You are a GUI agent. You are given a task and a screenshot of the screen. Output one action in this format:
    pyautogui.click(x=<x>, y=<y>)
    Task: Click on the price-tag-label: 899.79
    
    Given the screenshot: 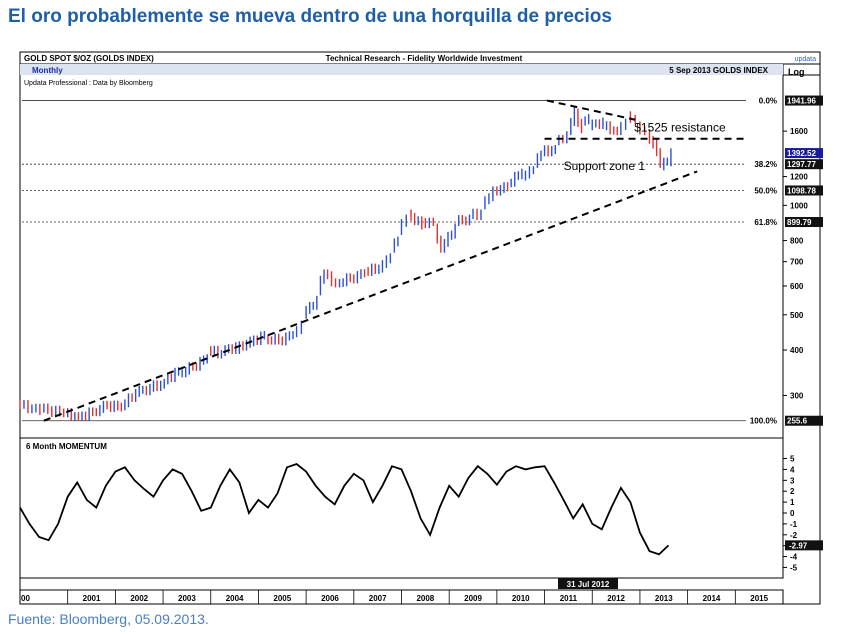 What is the action you would take?
    pyautogui.click(x=799, y=222)
    